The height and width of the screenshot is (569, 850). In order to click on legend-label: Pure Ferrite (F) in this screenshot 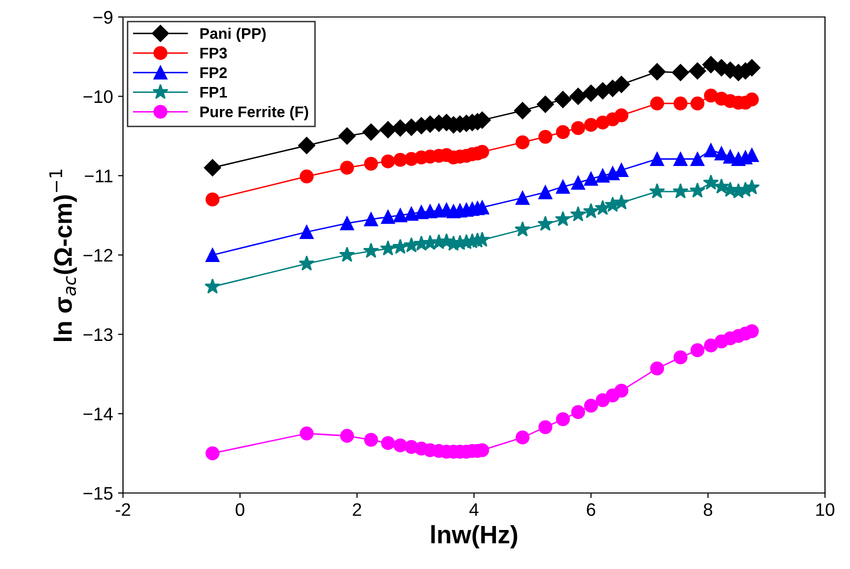, I will do `click(254, 113)`.